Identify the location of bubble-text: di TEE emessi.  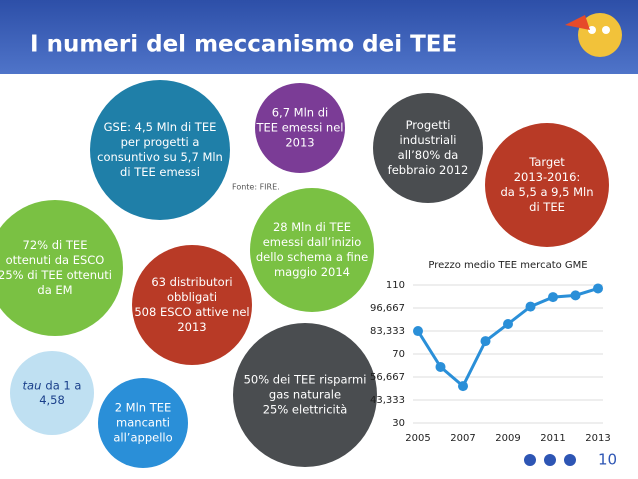
(160, 172).